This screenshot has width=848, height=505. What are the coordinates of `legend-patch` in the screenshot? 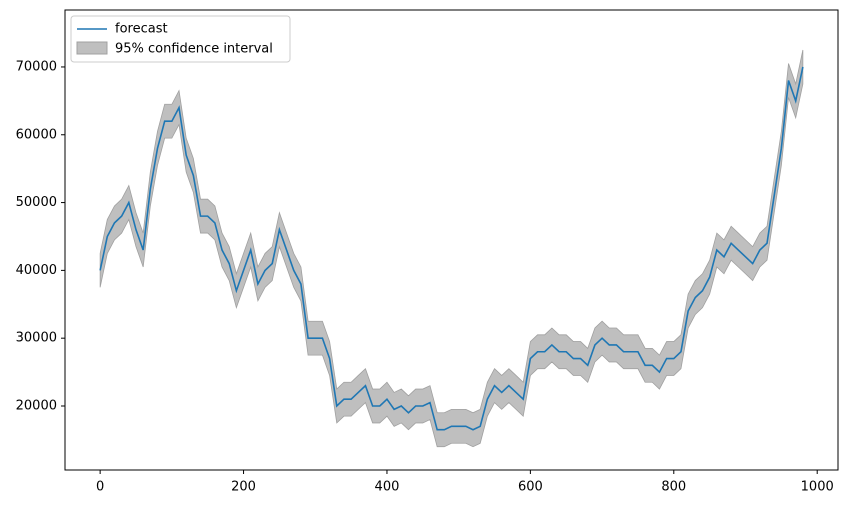 It's located at (92, 48).